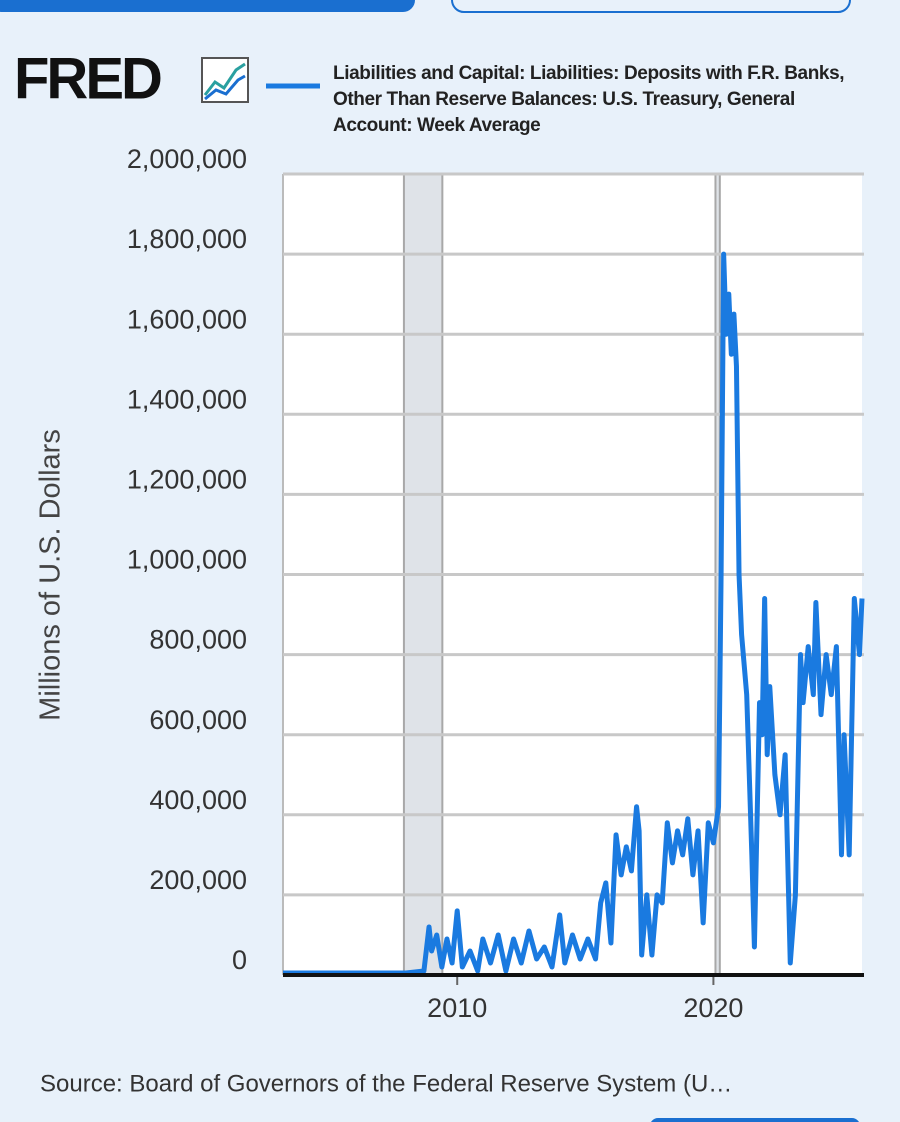 The height and width of the screenshot is (1122, 900). I want to click on y-tick-label: 1,400,000, so click(187, 399).